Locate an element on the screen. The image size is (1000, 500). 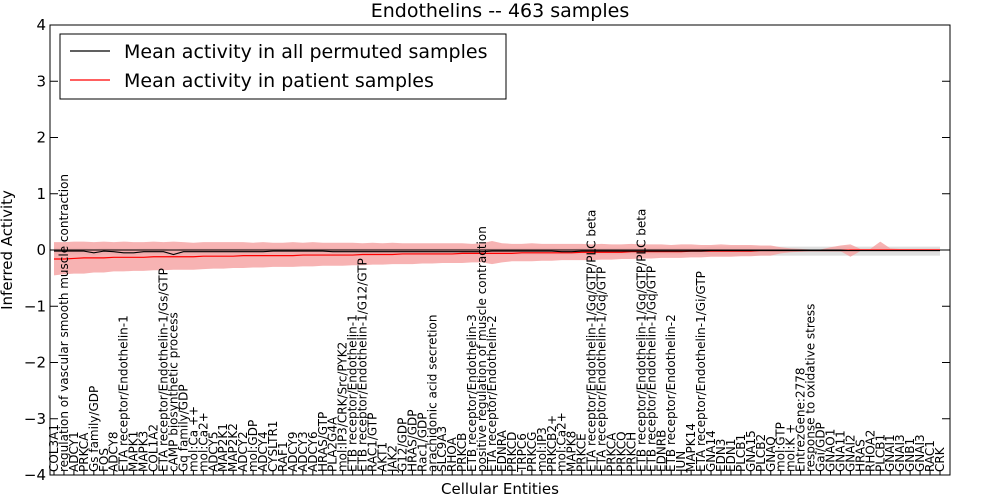
y-tick-label: 3 is located at coordinates (41, 81).